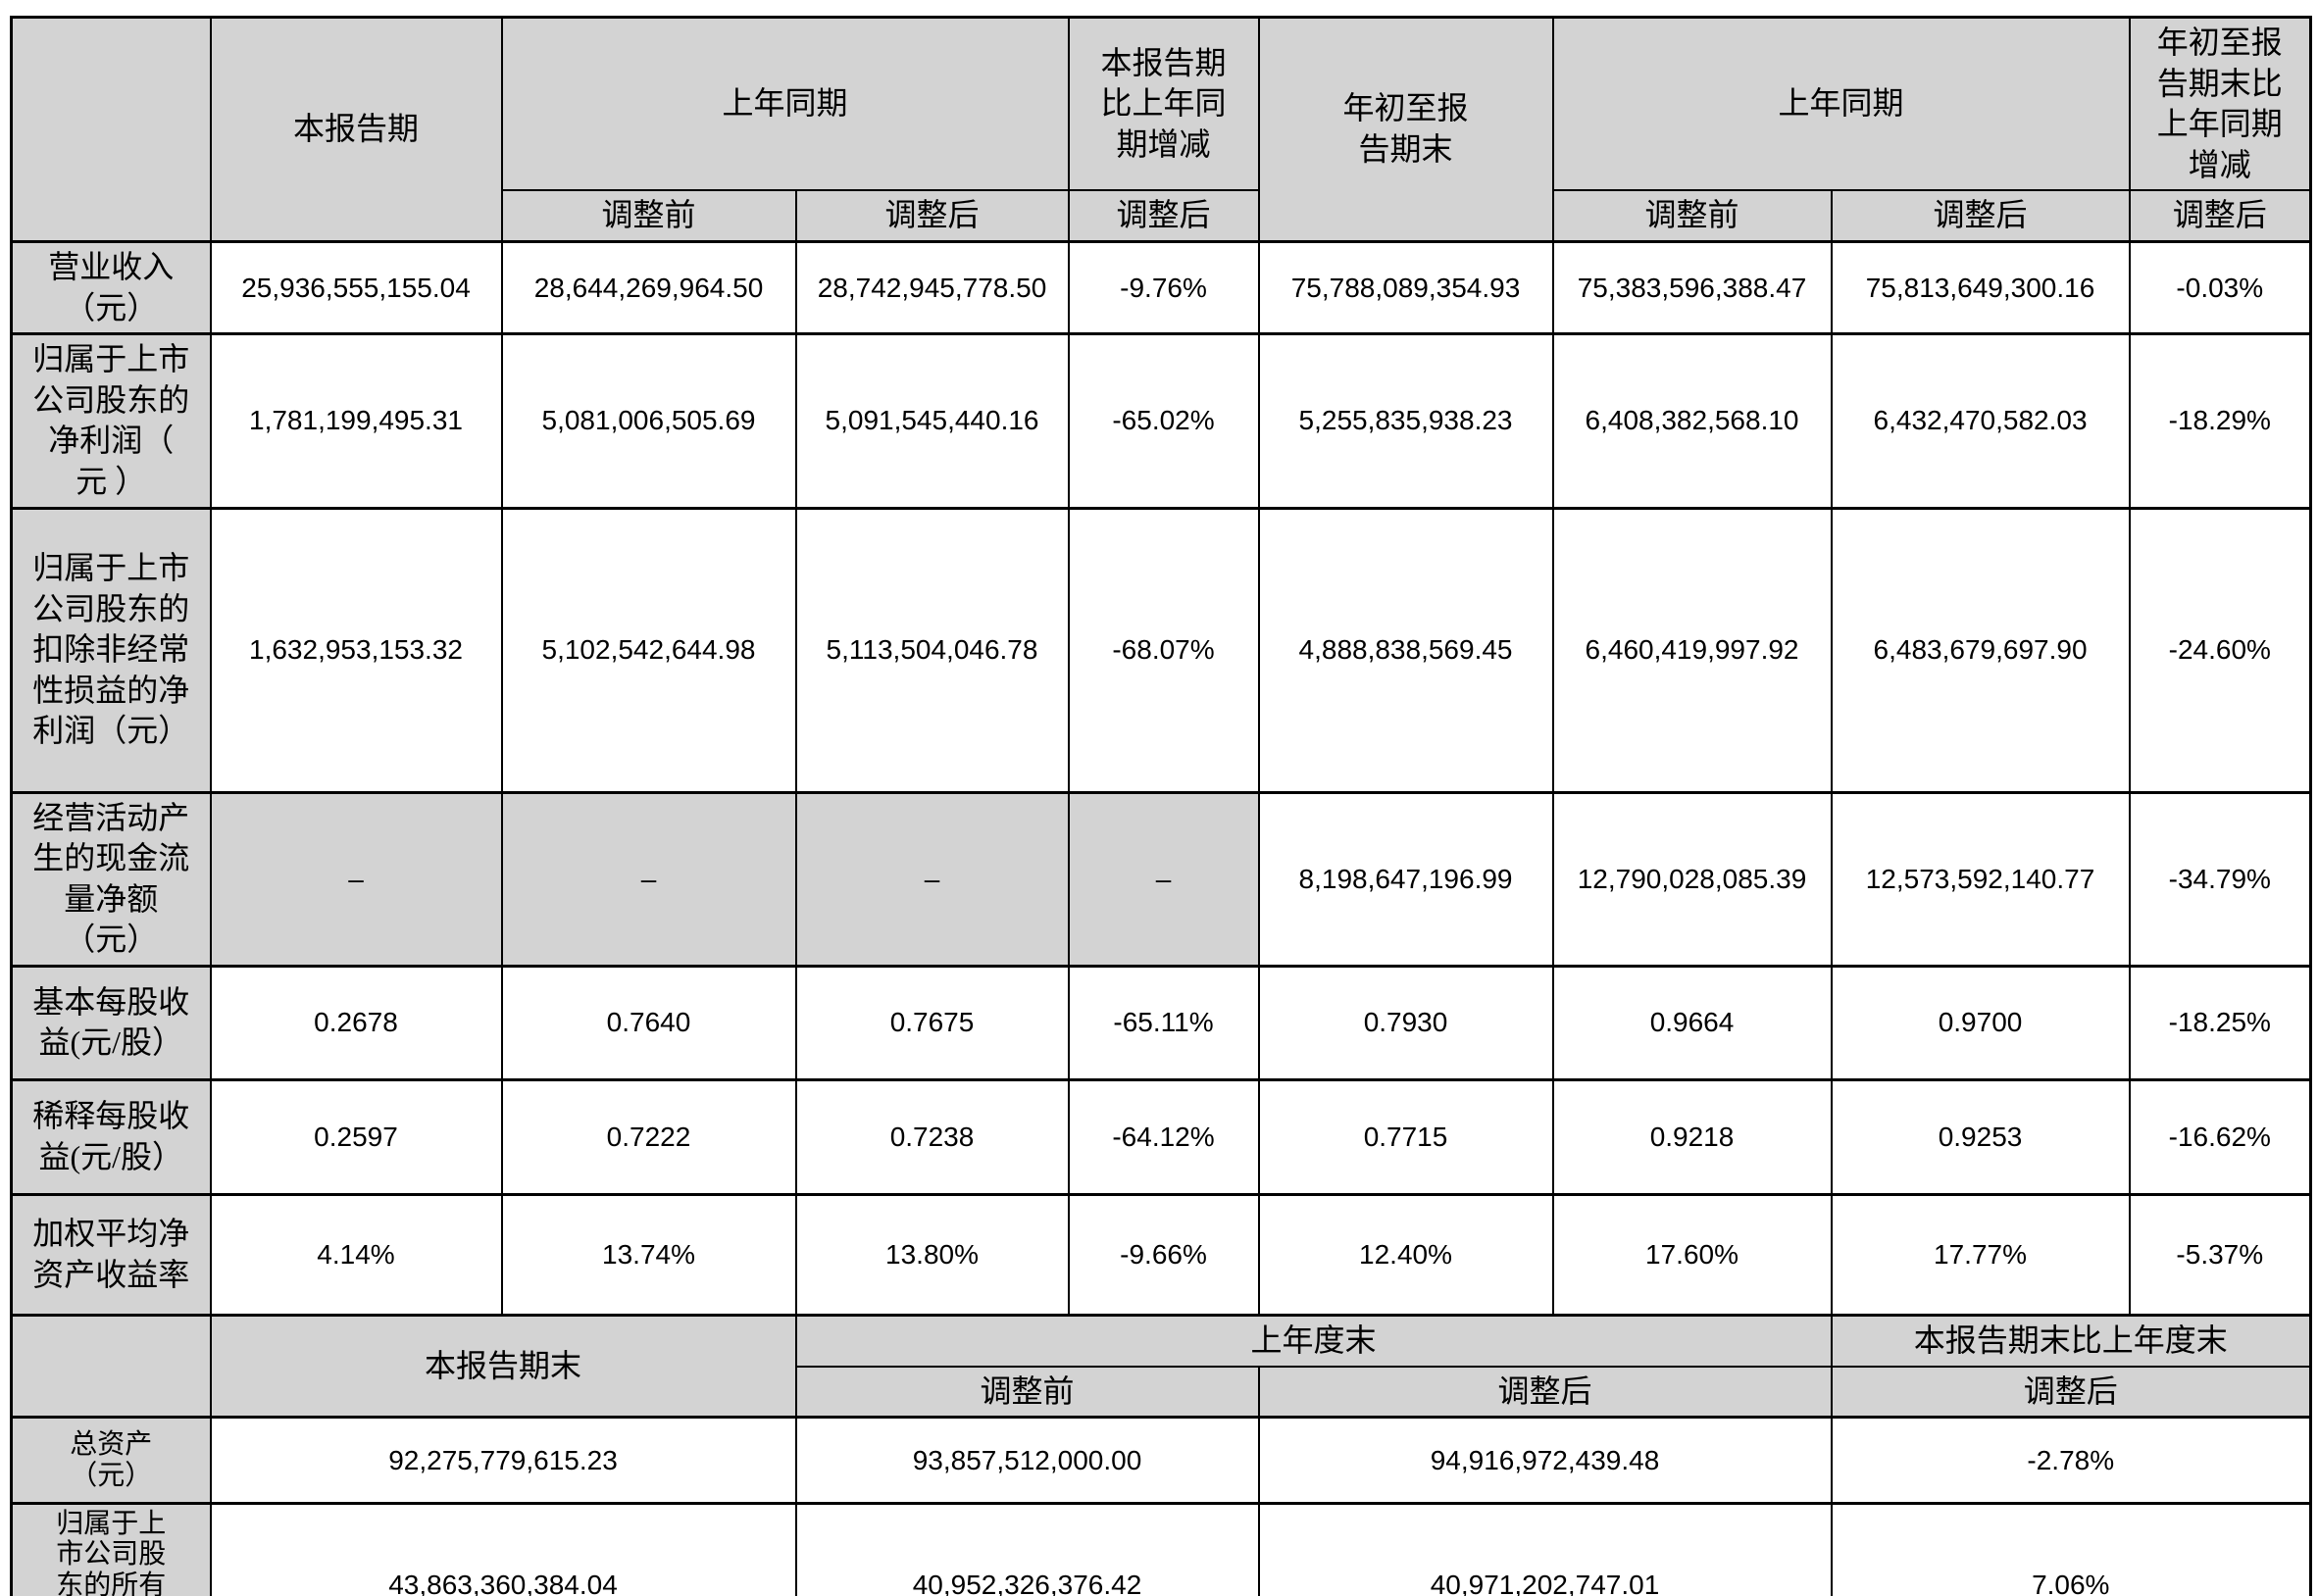 This screenshot has width=2318, height=1596. I want to click on value-cell: -65.02%, so click(1163, 421).